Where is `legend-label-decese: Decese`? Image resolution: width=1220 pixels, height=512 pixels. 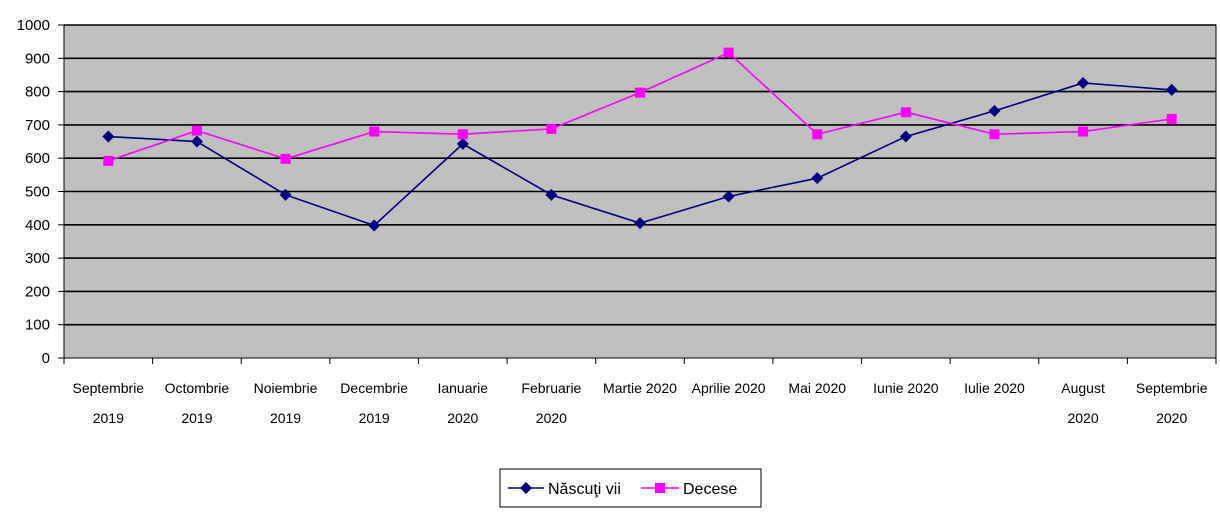 legend-label-decese: Decese is located at coordinates (710, 489).